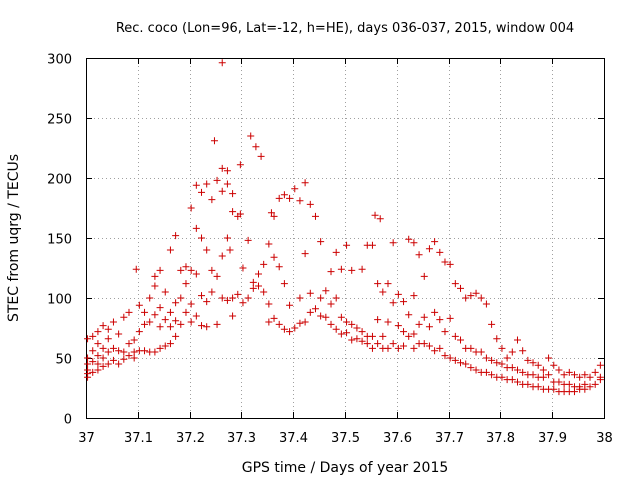  What do you see at coordinates (449, 438) in the screenshot?
I see `x-tick-label: 37.7` at bounding box center [449, 438].